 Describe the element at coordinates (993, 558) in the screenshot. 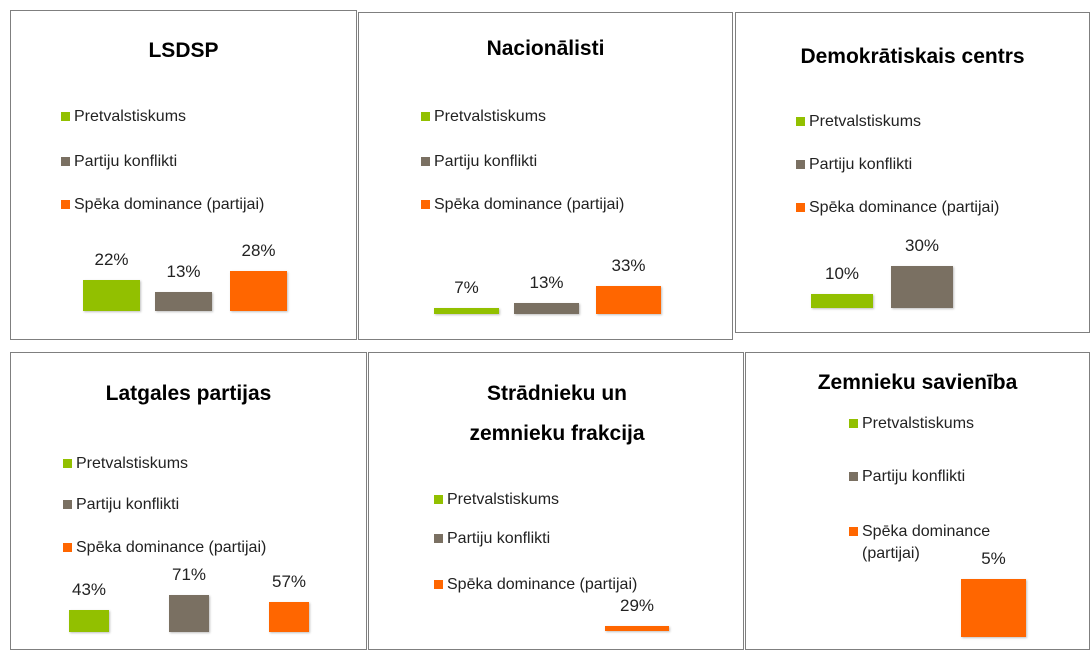

I see `data-label: 5%` at that location.